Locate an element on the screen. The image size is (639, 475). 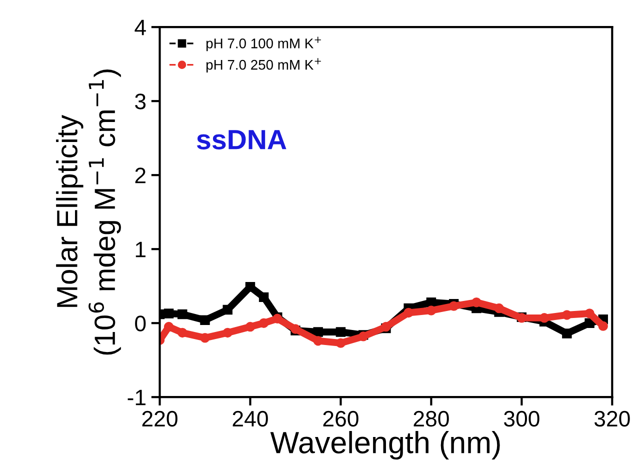
x-tick-label: 280 is located at coordinates (431, 418).